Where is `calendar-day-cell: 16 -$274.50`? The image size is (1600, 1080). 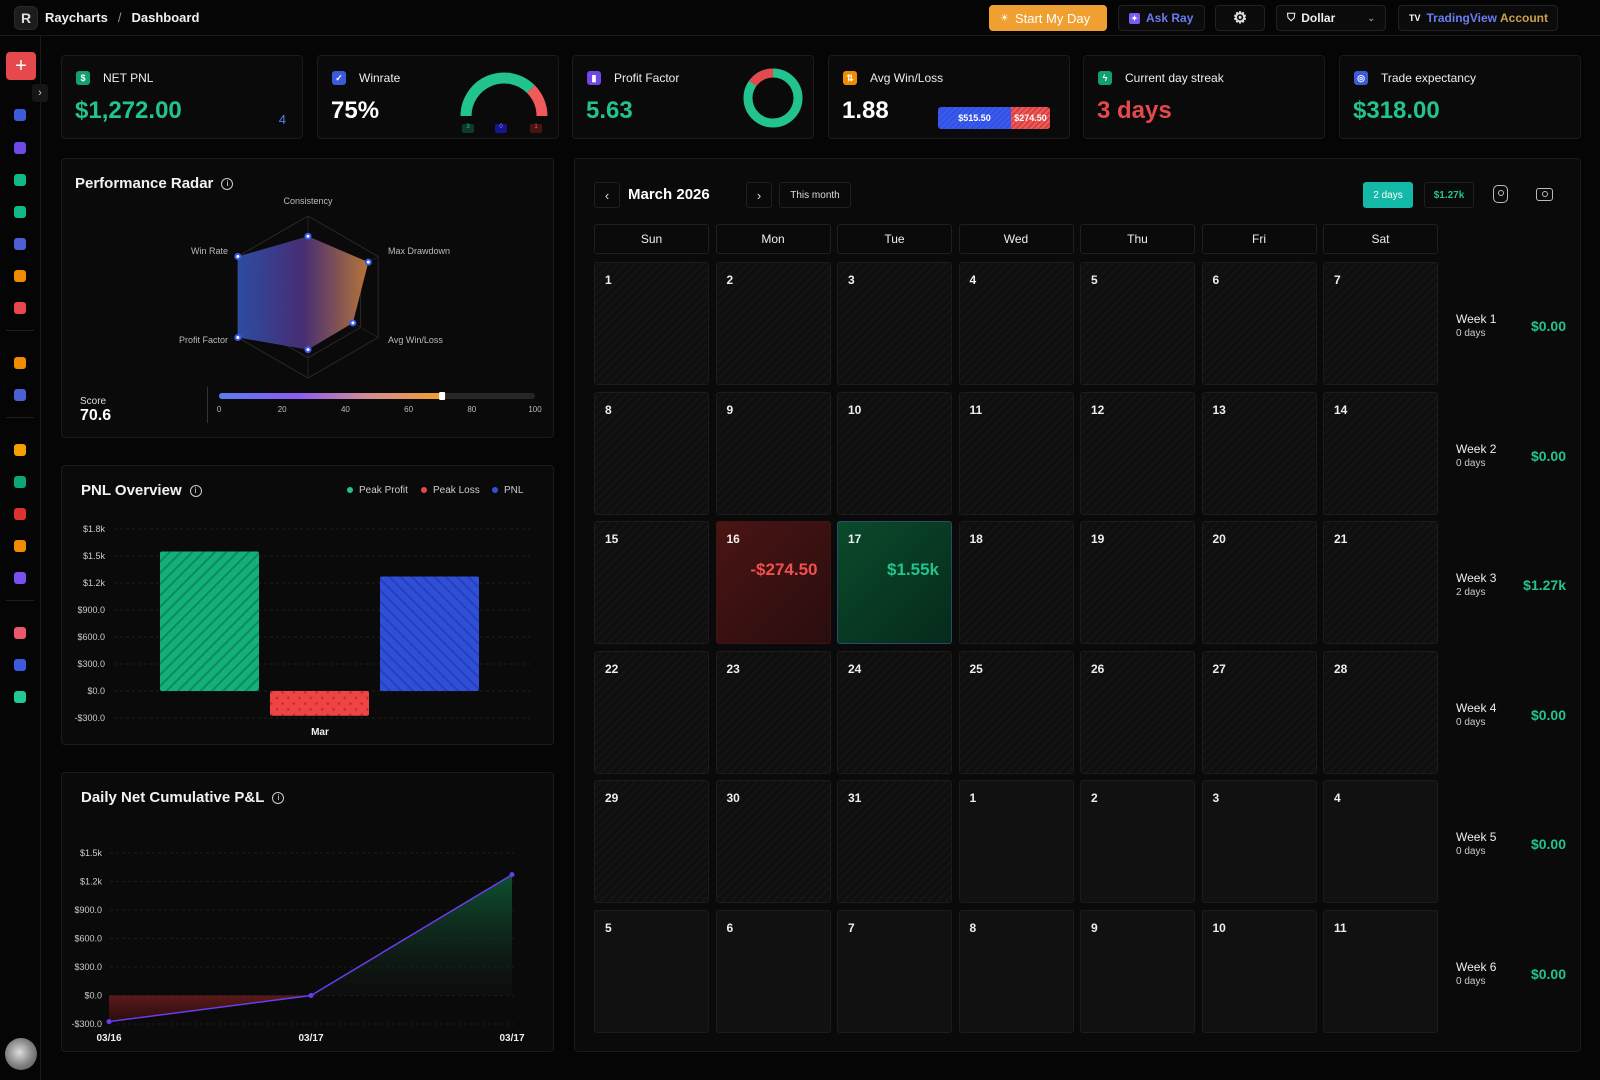
calendar-day-cell: 16 -$274.50 is located at coordinates (773, 582).